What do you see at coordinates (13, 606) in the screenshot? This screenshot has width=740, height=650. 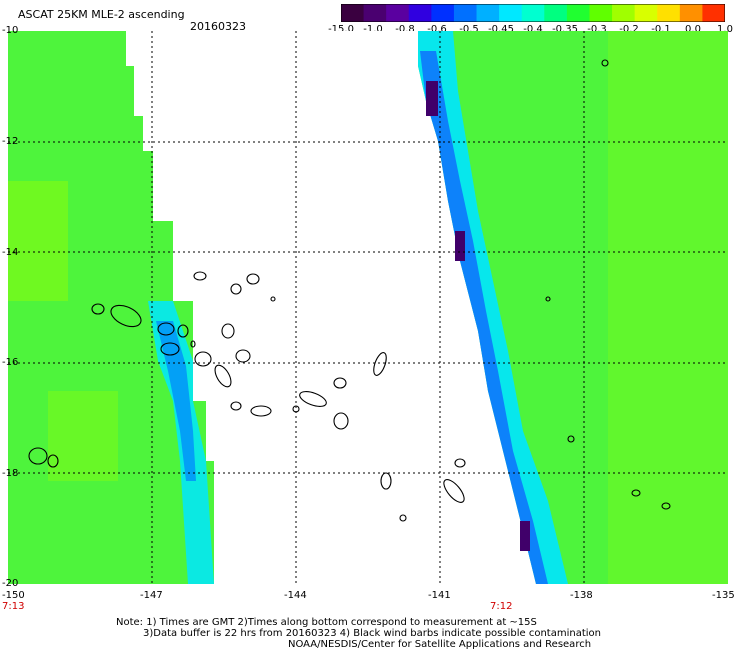 I see `pass-time-left: 7:13` at bounding box center [13, 606].